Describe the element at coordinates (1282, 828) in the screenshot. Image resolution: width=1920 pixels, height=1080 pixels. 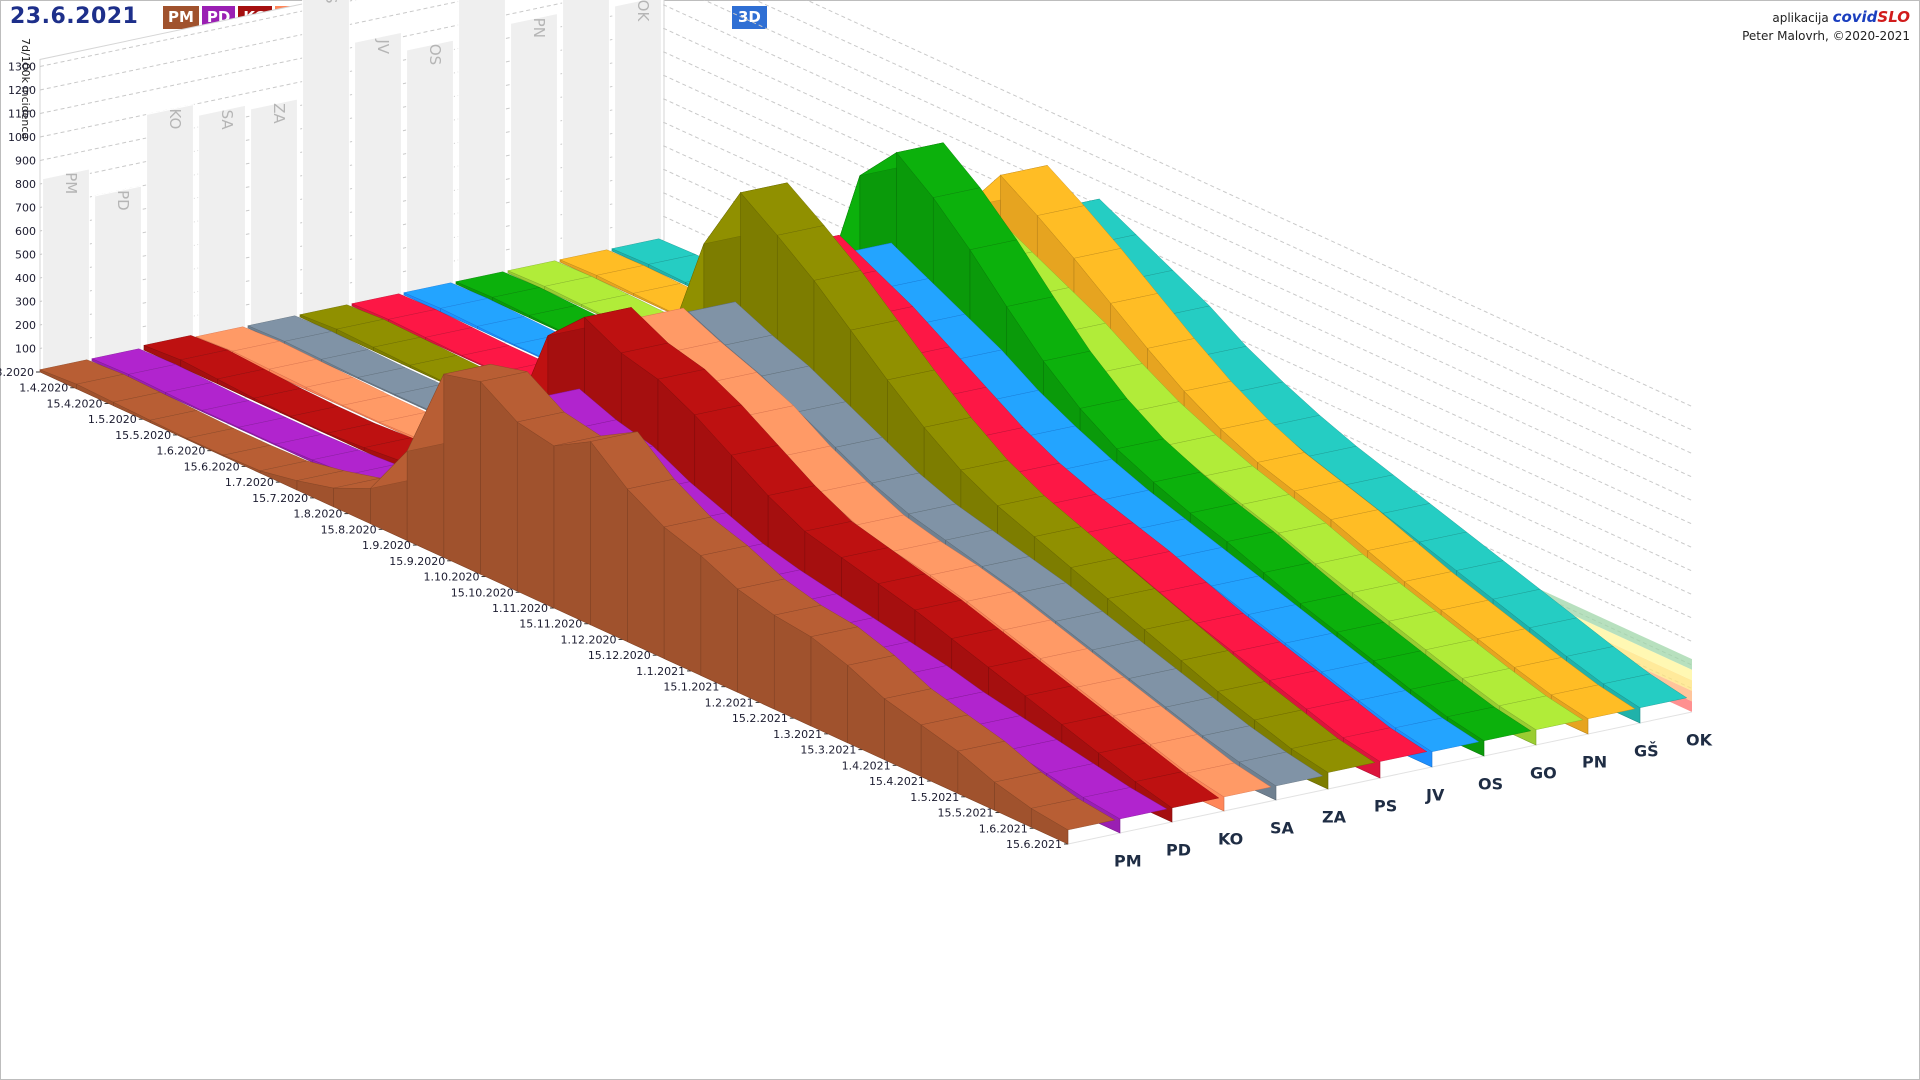
I see `region-label-SA: SA` at that location.